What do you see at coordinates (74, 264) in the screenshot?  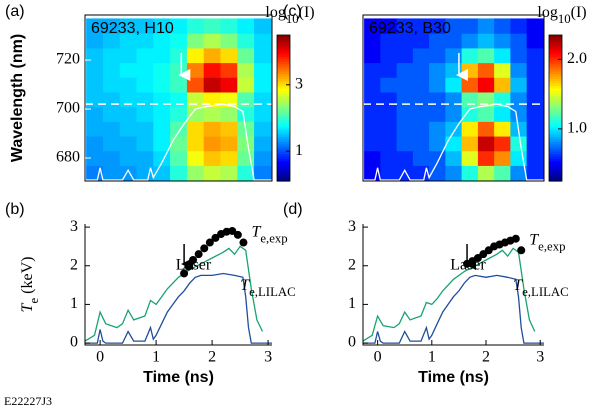 I see `y-tick-label: 2` at bounding box center [74, 264].